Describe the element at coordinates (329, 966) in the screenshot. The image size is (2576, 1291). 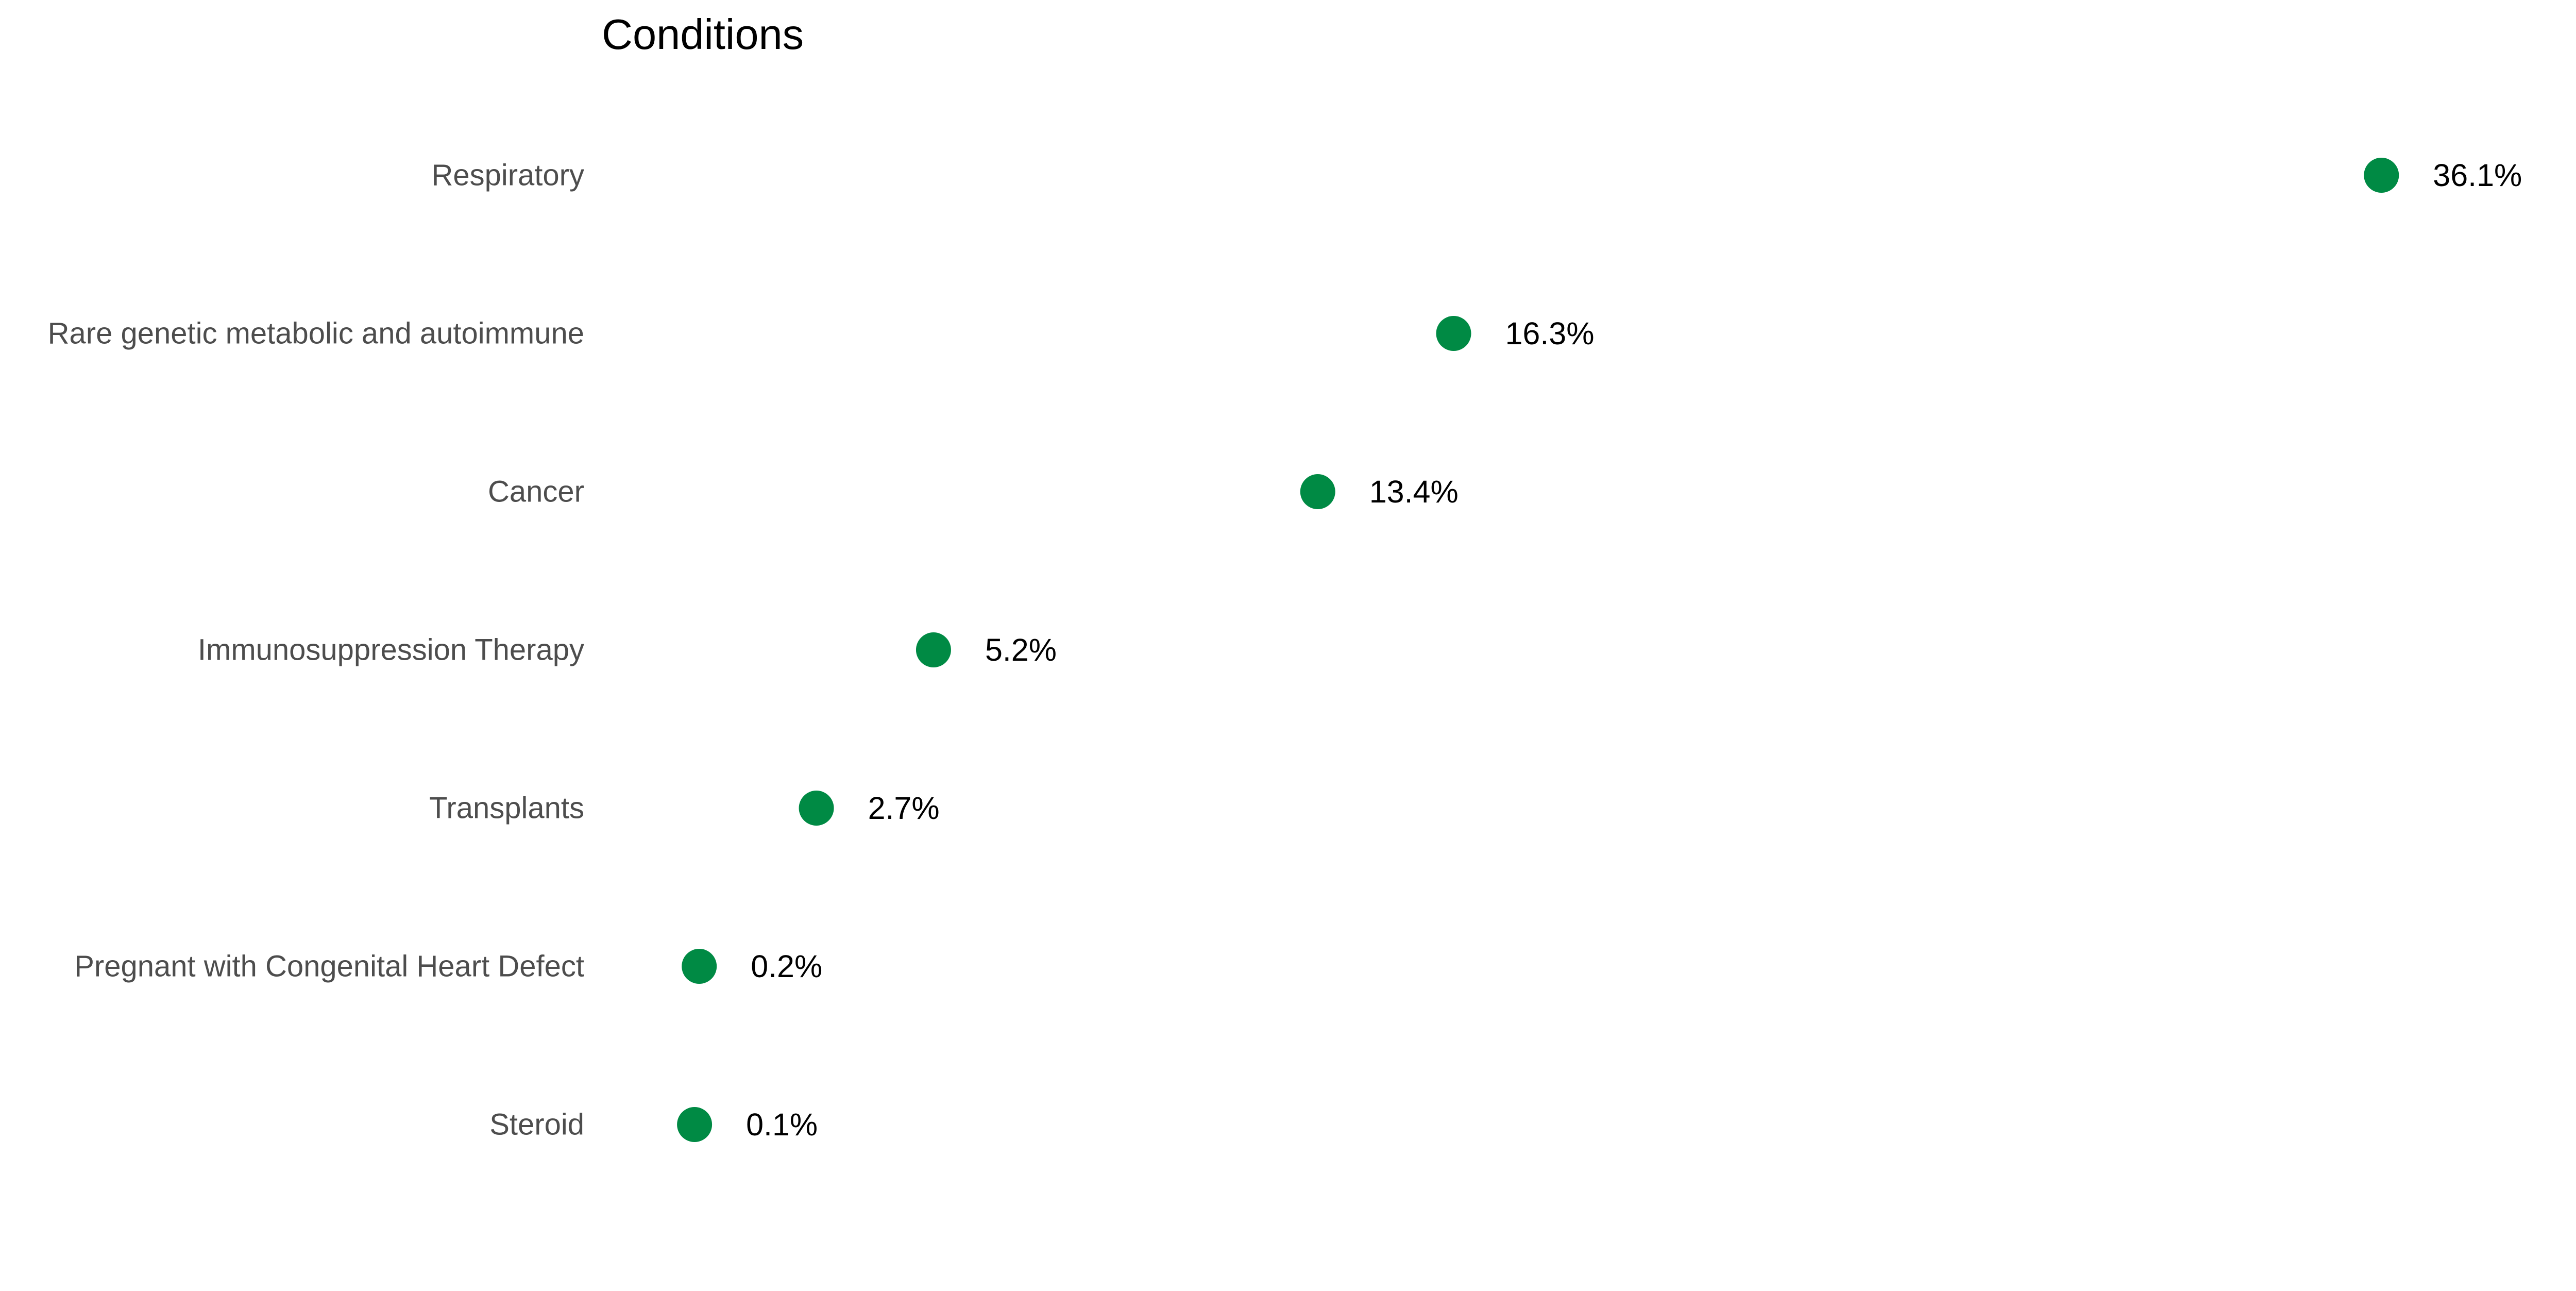
I see `y-tick-label: Pregnant with Congenital Heart Defect` at that location.